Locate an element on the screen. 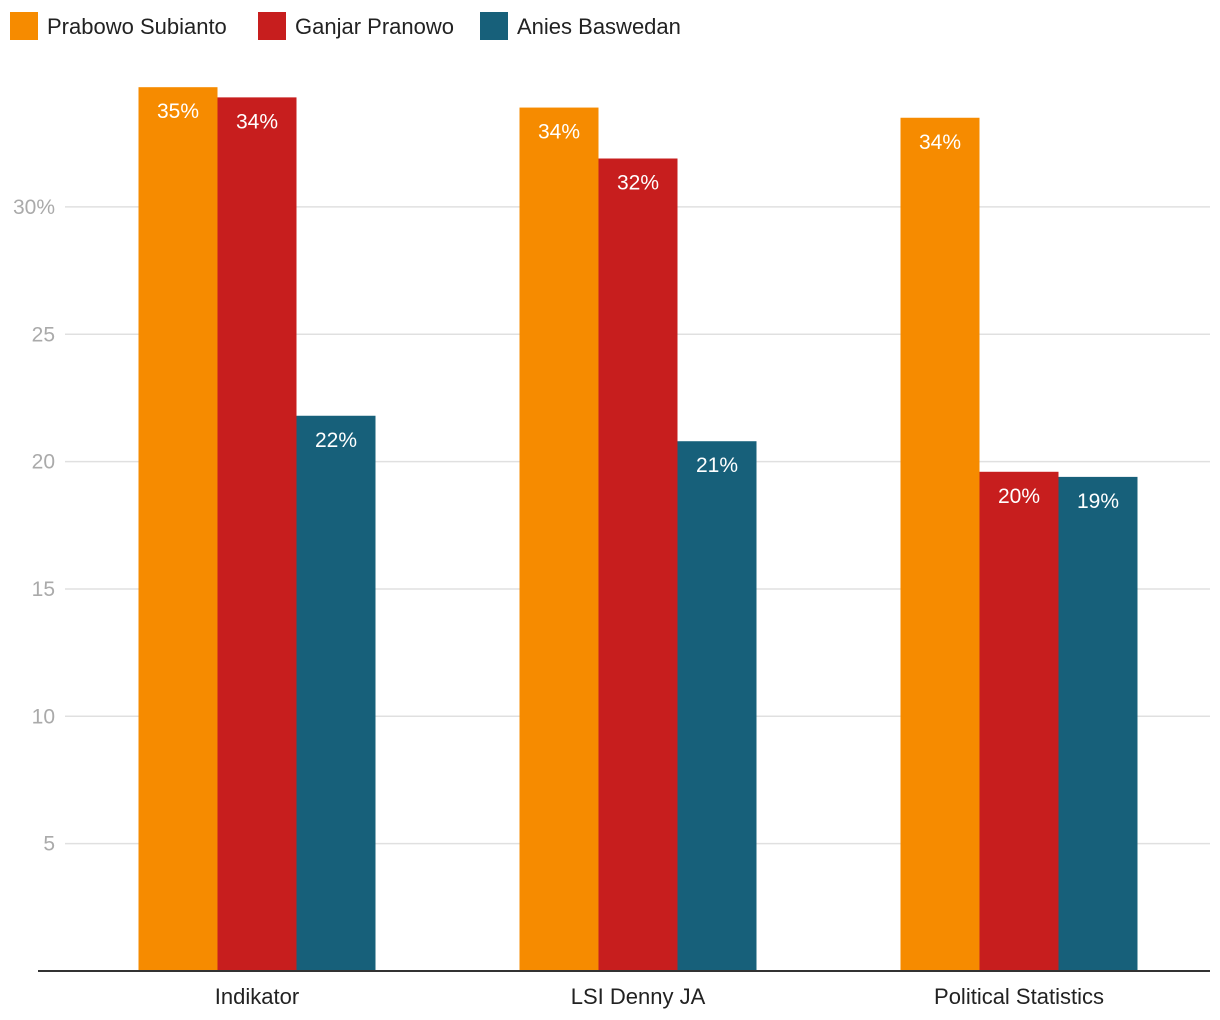  x-category-label: Political Statistics is located at coordinates (1019, 996).